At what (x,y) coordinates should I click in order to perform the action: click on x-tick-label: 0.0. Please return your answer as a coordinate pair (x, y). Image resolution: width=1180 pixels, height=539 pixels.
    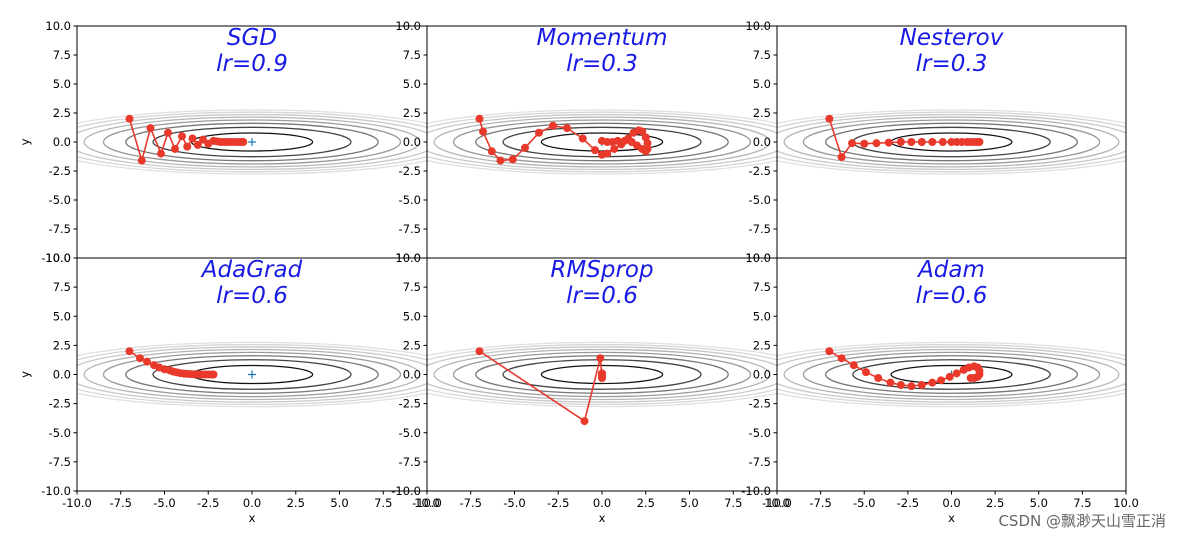
    Looking at the image, I should click on (951, 503).